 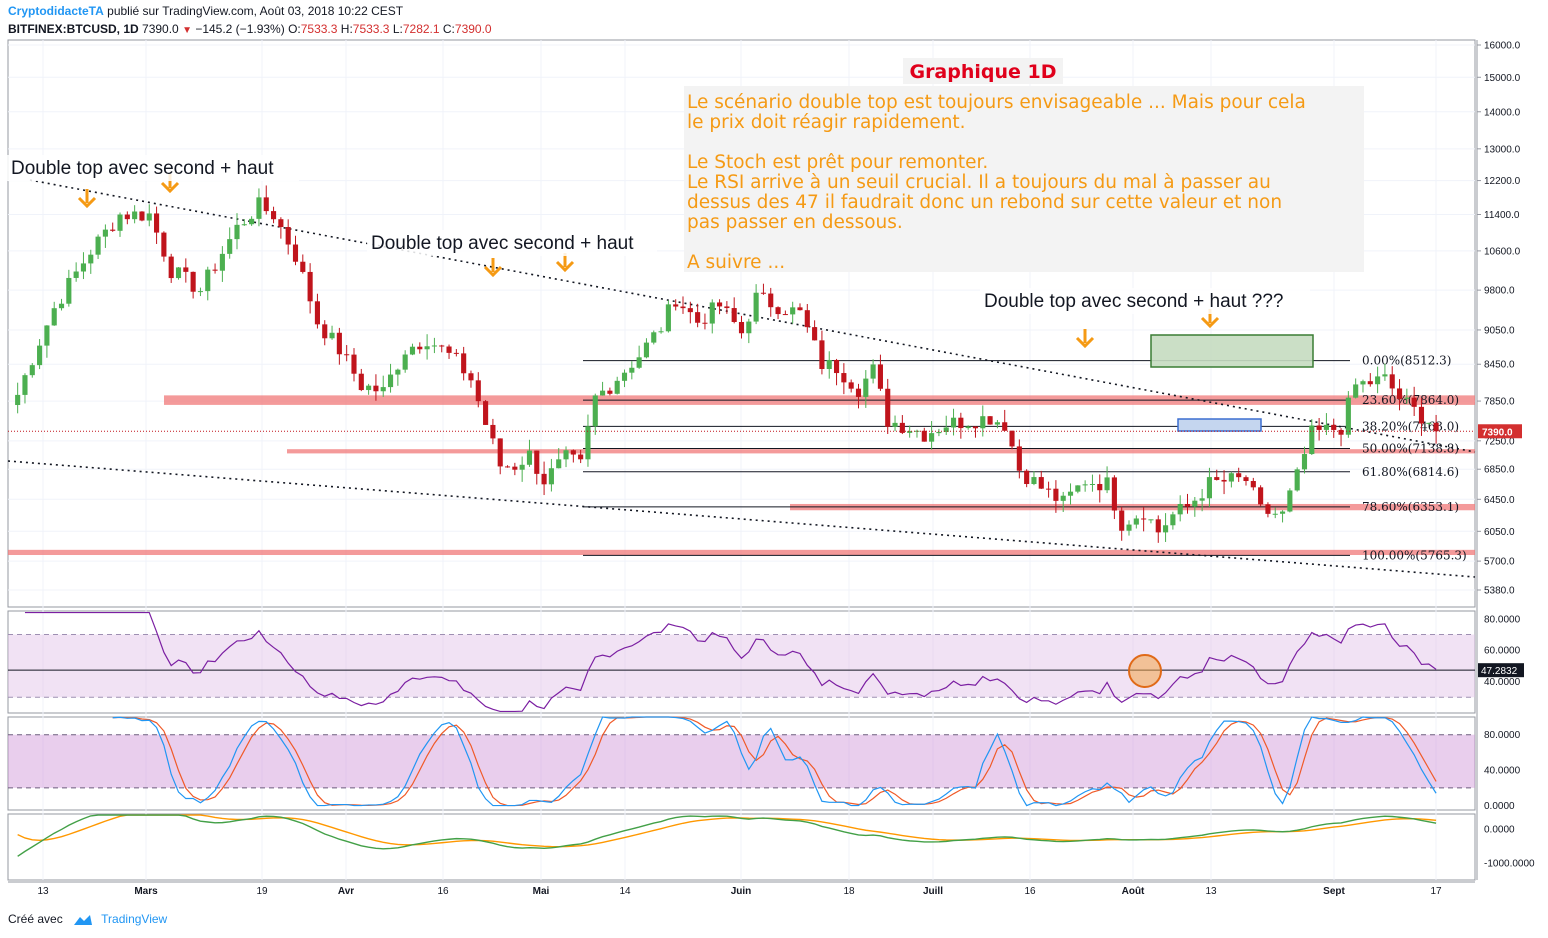 What do you see at coordinates (1219, 425) in the screenshot?
I see `target-box-blue` at bounding box center [1219, 425].